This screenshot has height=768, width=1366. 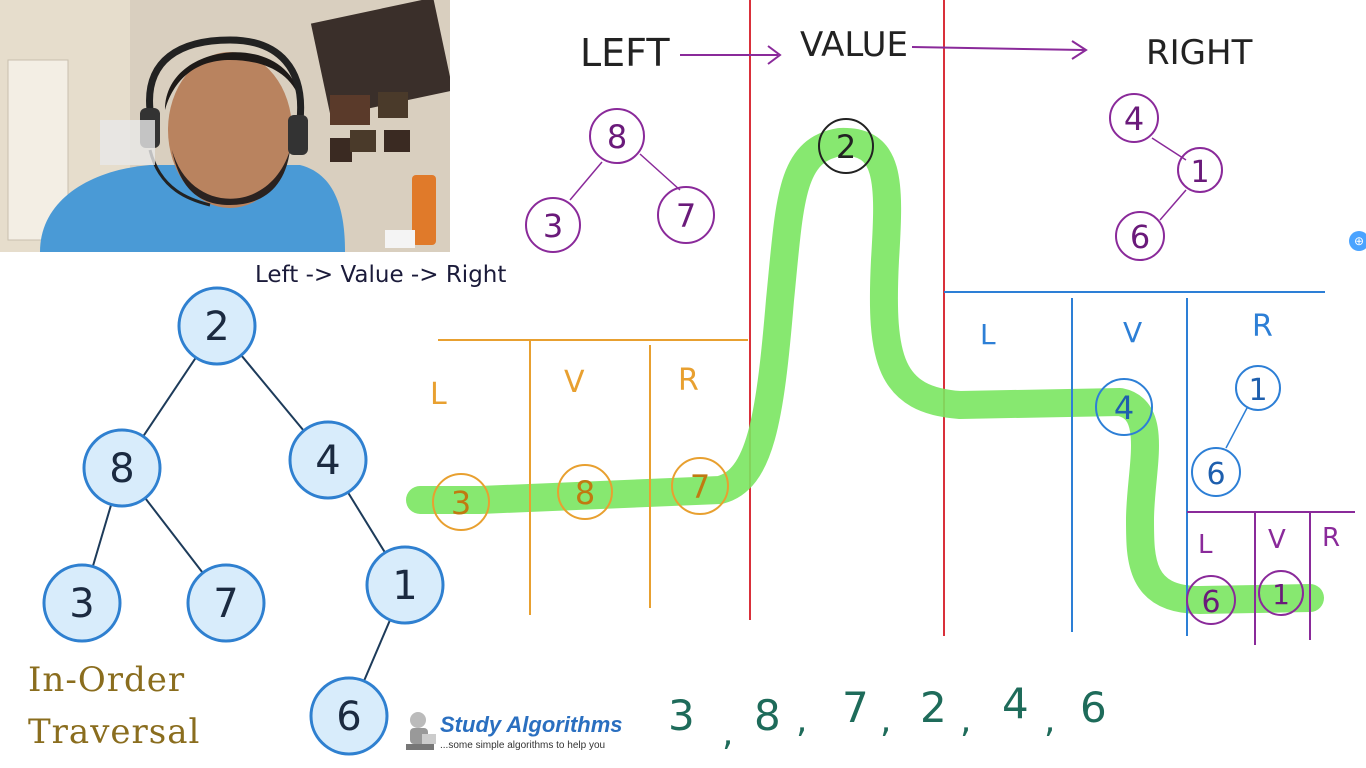 I want to click on result-item: 8, so click(x=767, y=715).